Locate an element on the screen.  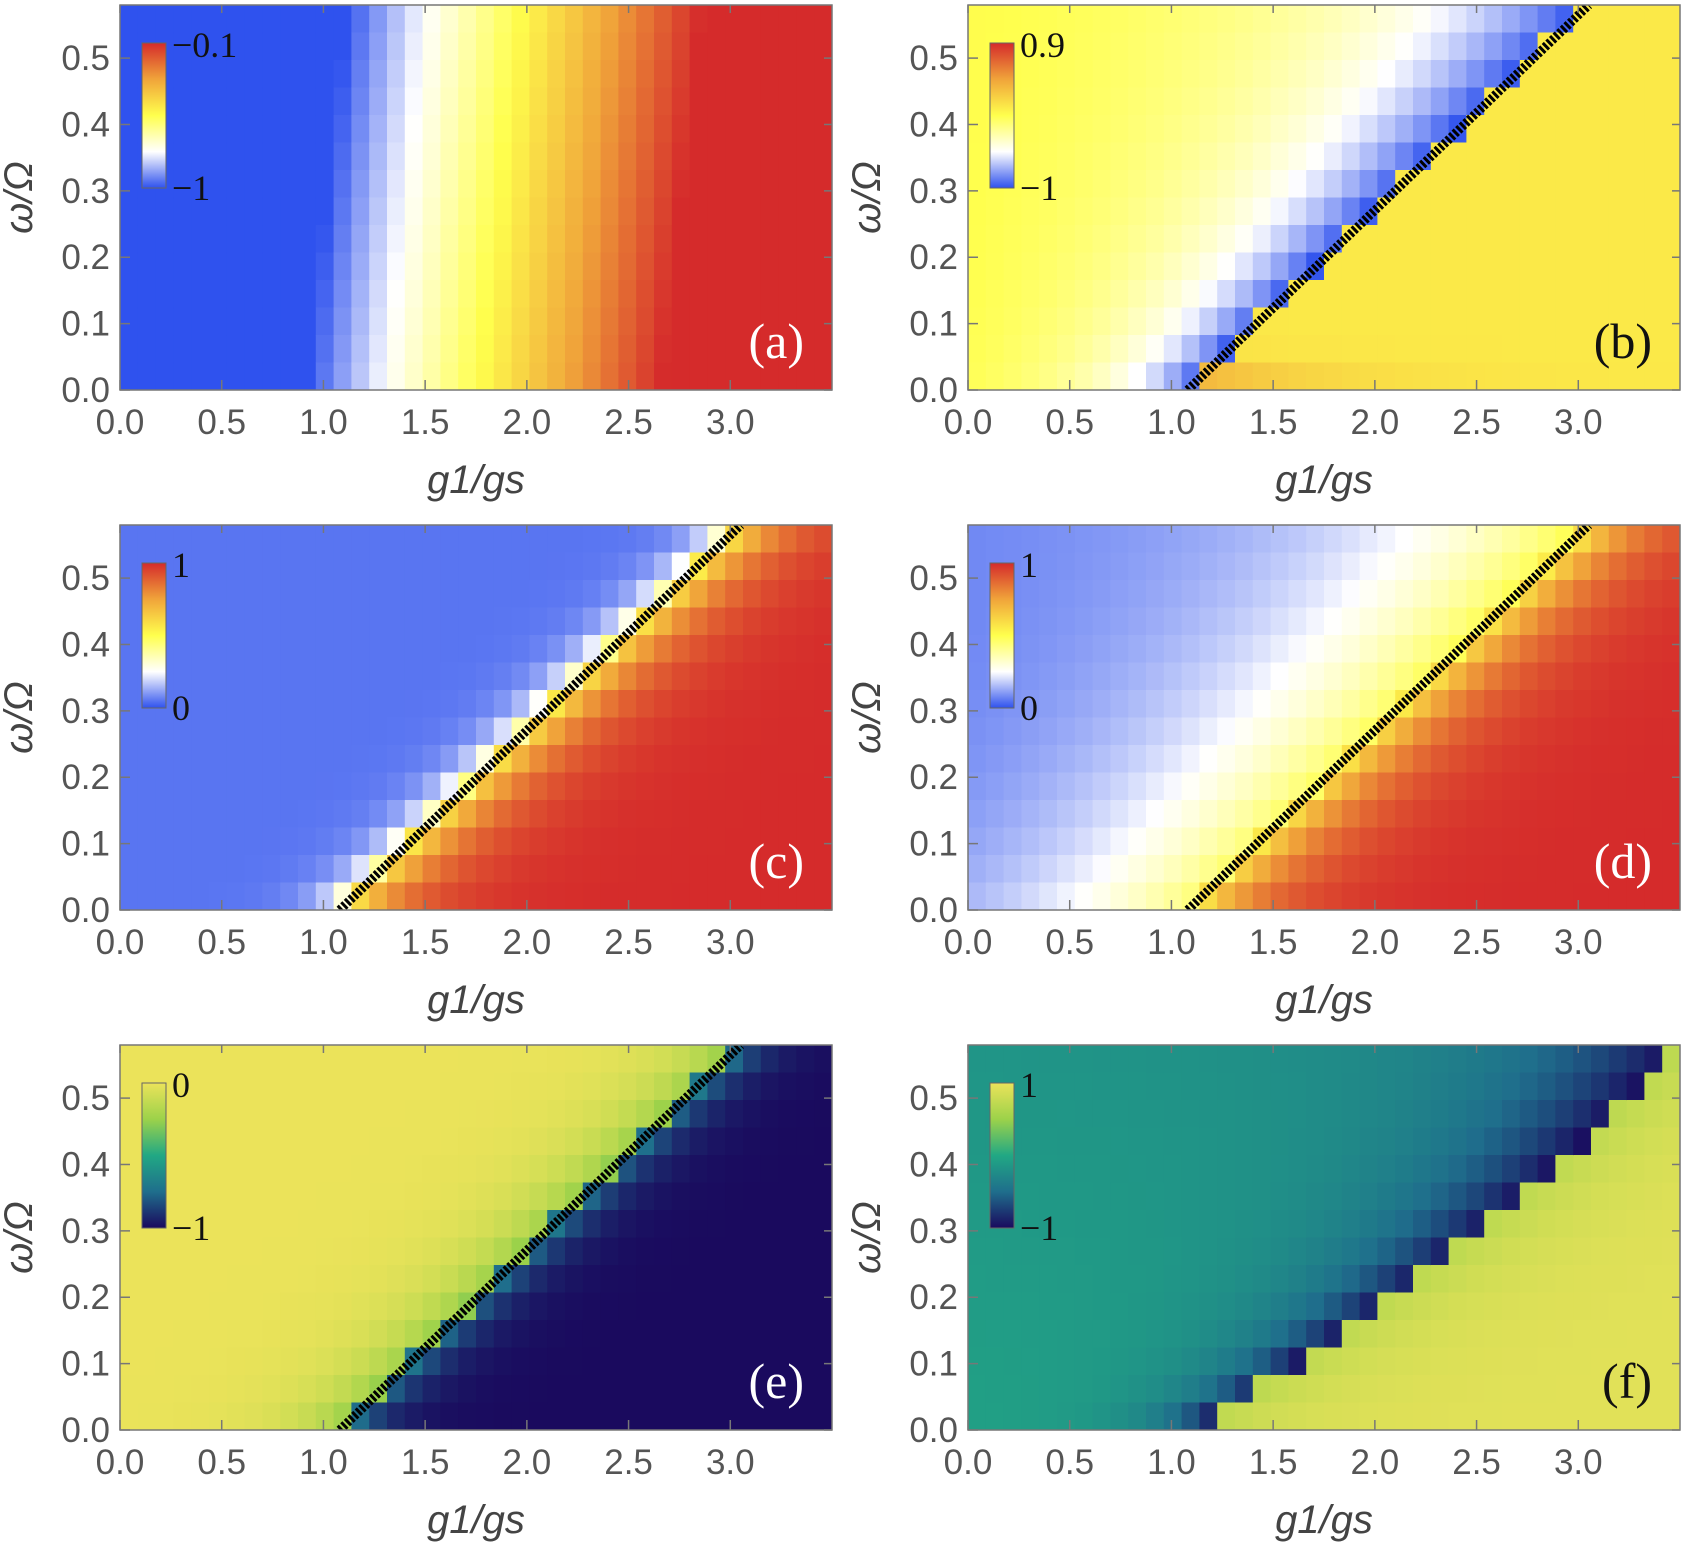
panel-label: (f) is located at coordinates (1627, 1381).